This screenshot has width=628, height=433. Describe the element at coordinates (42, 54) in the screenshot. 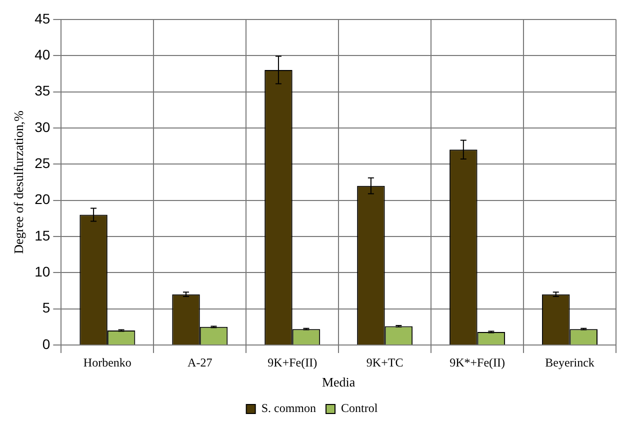

I see `y-tick-label: 40` at that location.